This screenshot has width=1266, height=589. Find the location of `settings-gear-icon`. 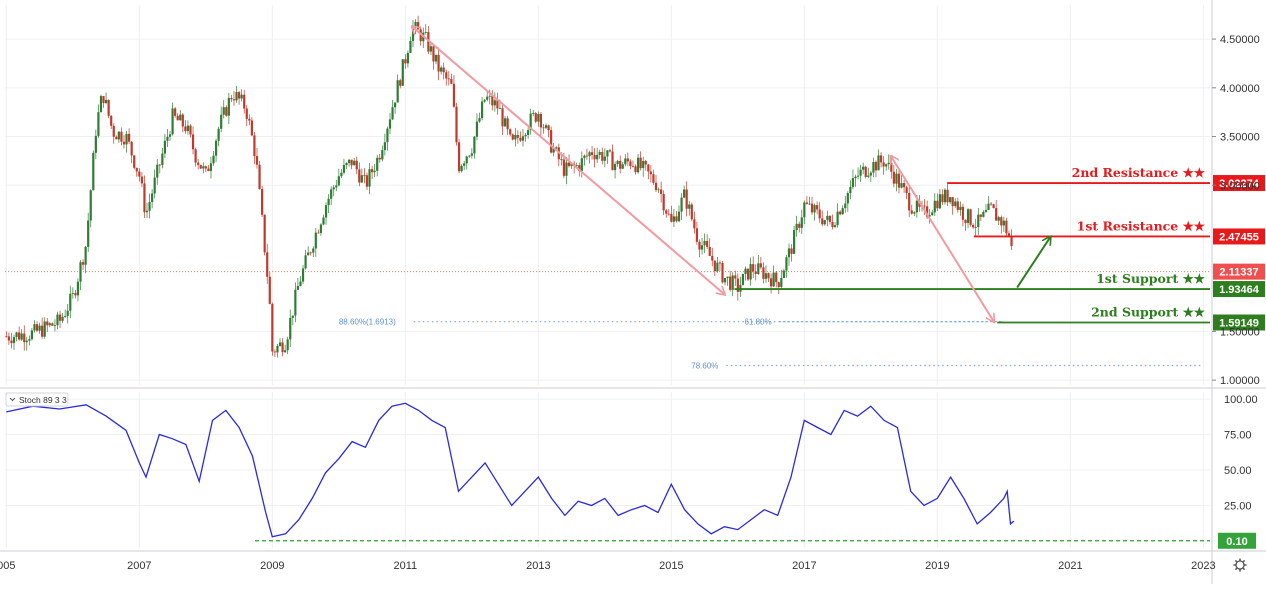

settings-gear-icon is located at coordinates (1240, 565).